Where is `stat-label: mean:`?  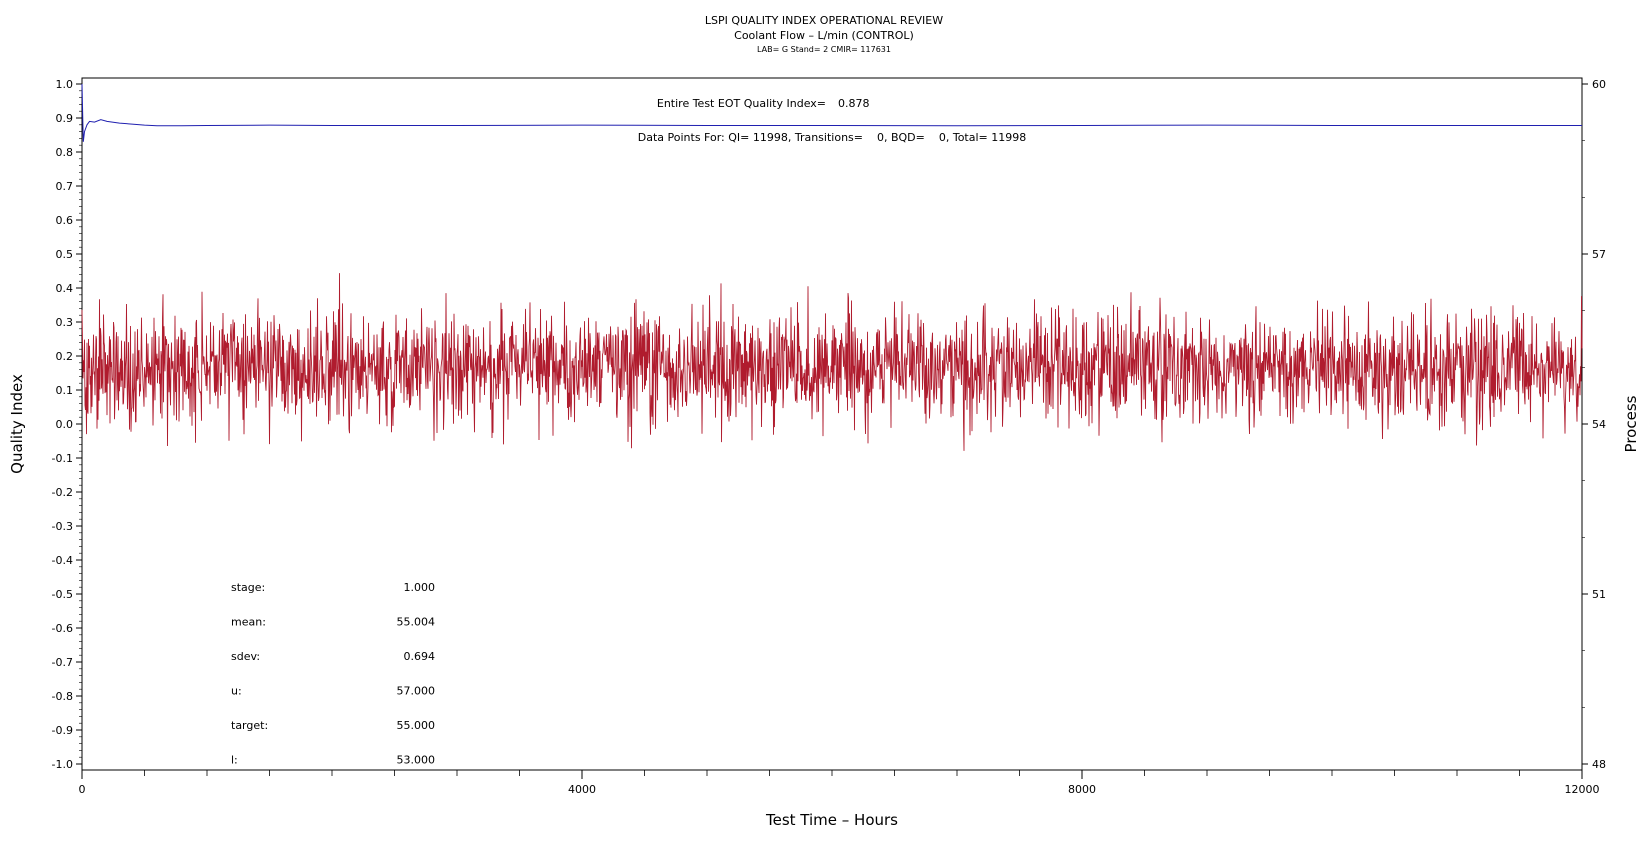 stat-label: mean: is located at coordinates (248, 622).